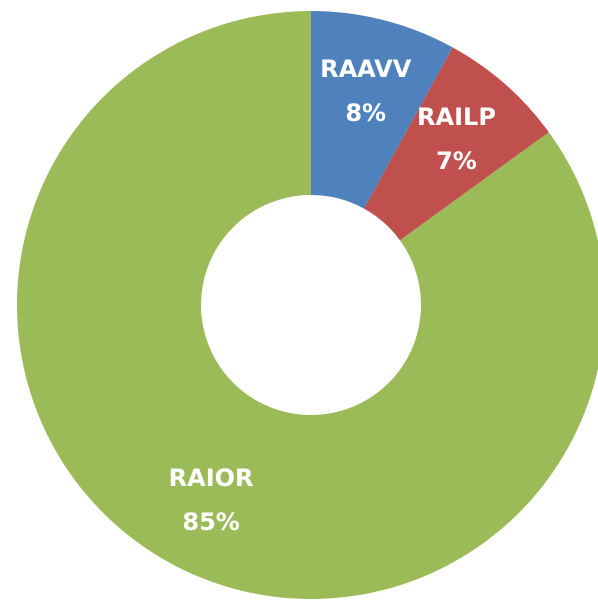 The height and width of the screenshot is (600, 598). Describe the element at coordinates (365, 113) in the screenshot. I see `slice-value: 8%` at that location.